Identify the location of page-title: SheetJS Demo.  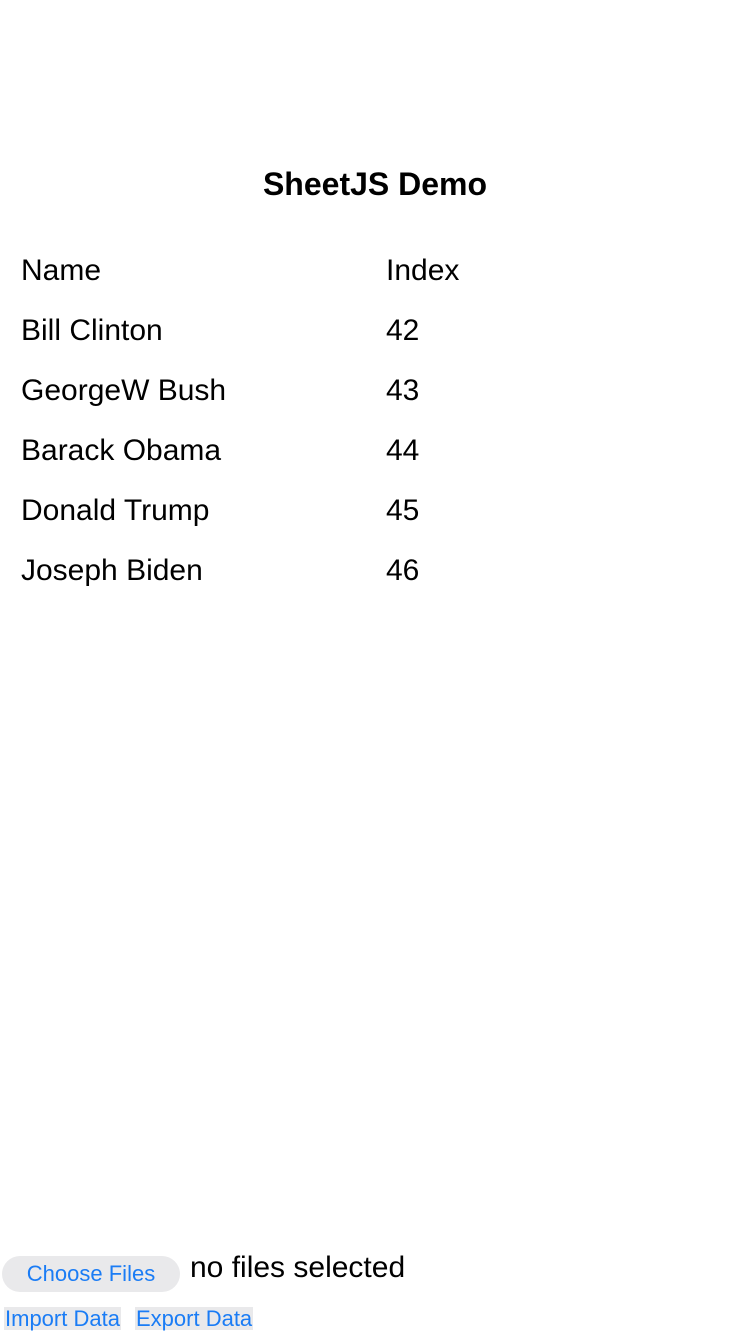
(375, 184).